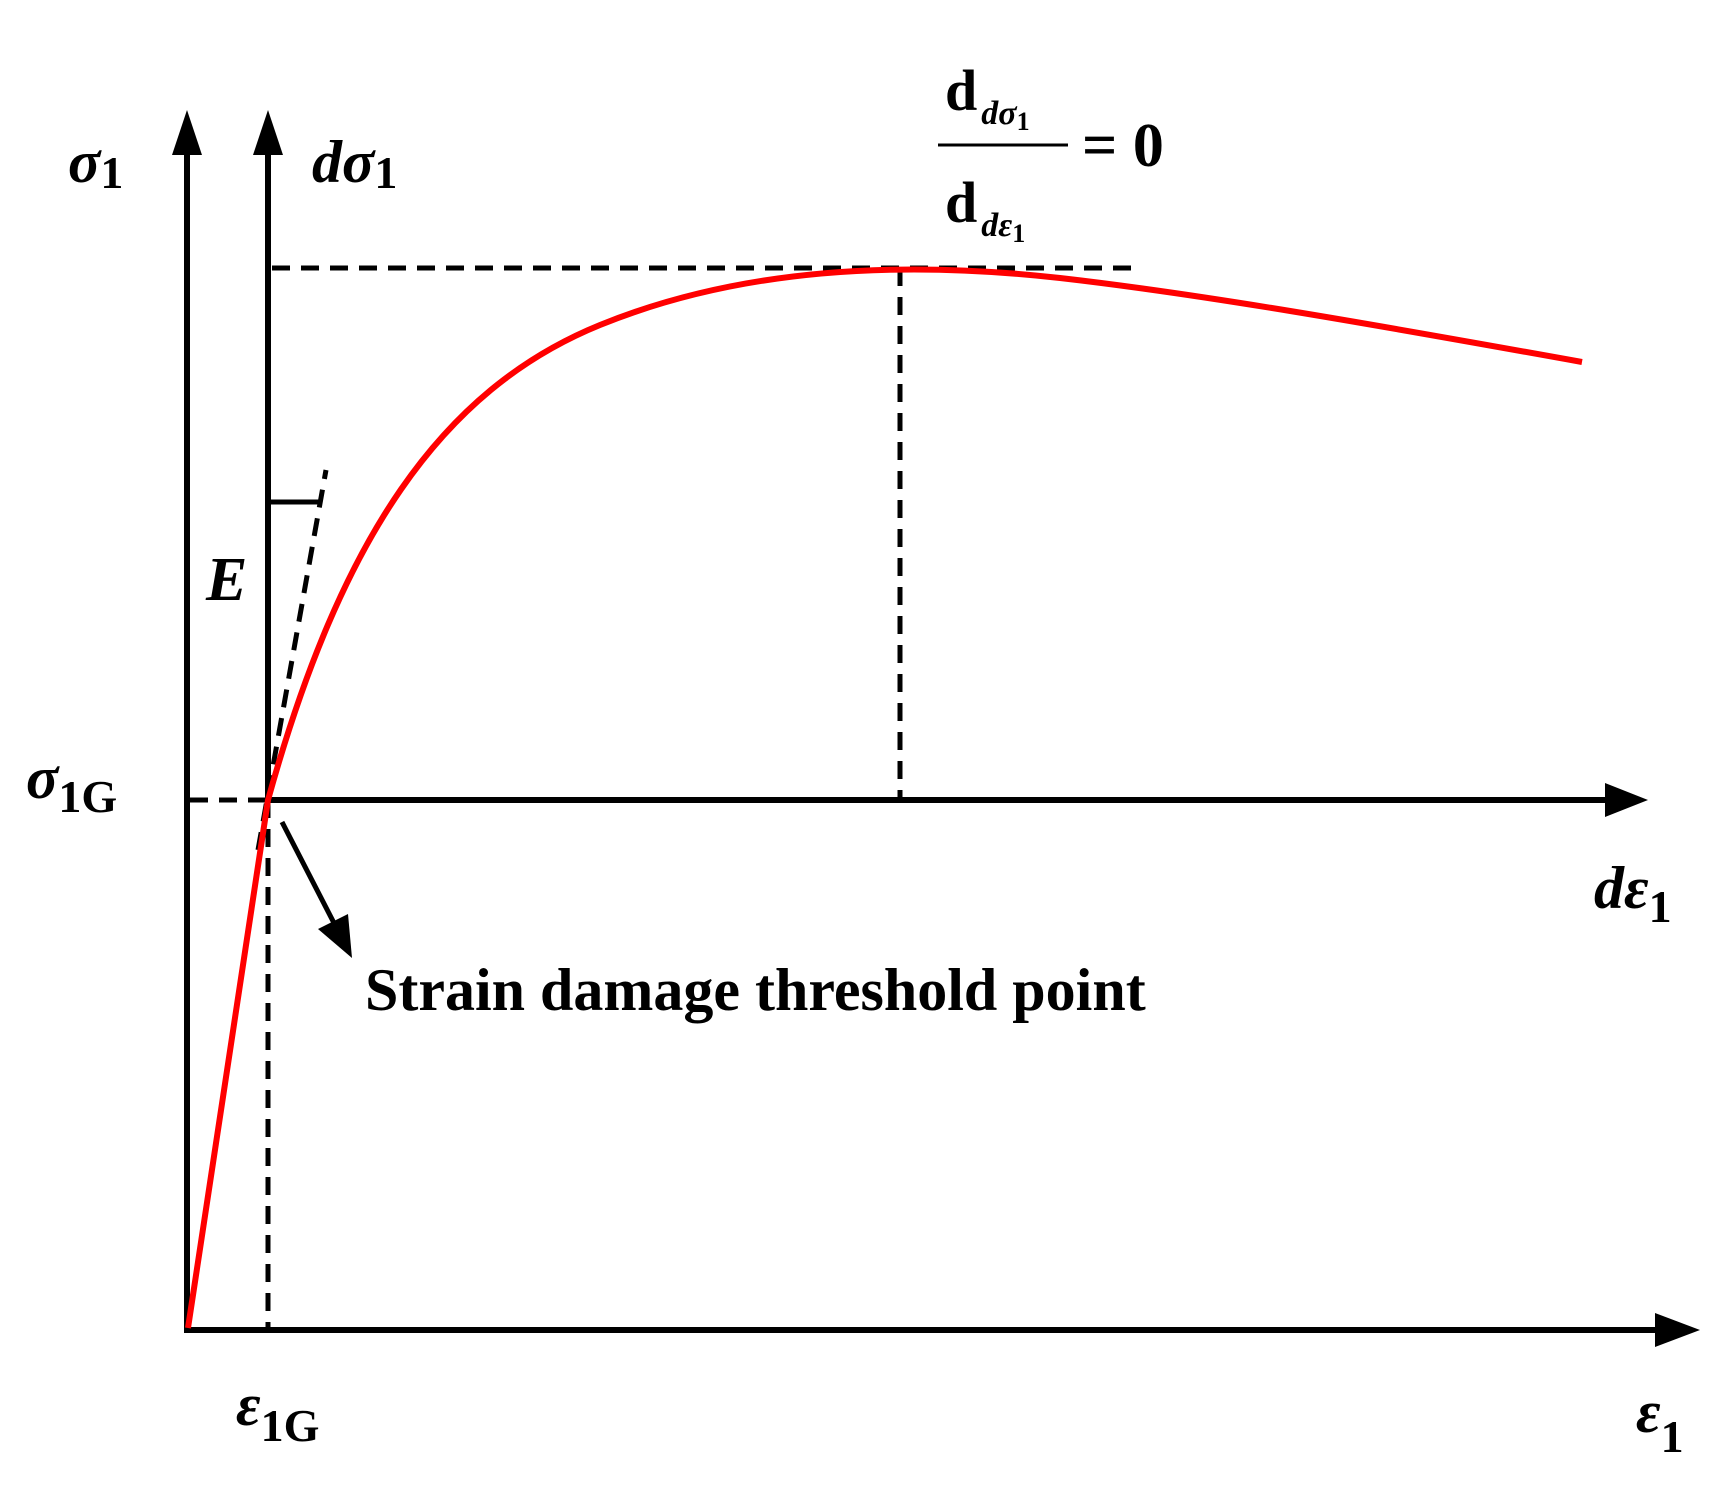 This screenshot has width=1720, height=1502. I want to click on deps1-axis-label: dε1, so click(1633, 893).